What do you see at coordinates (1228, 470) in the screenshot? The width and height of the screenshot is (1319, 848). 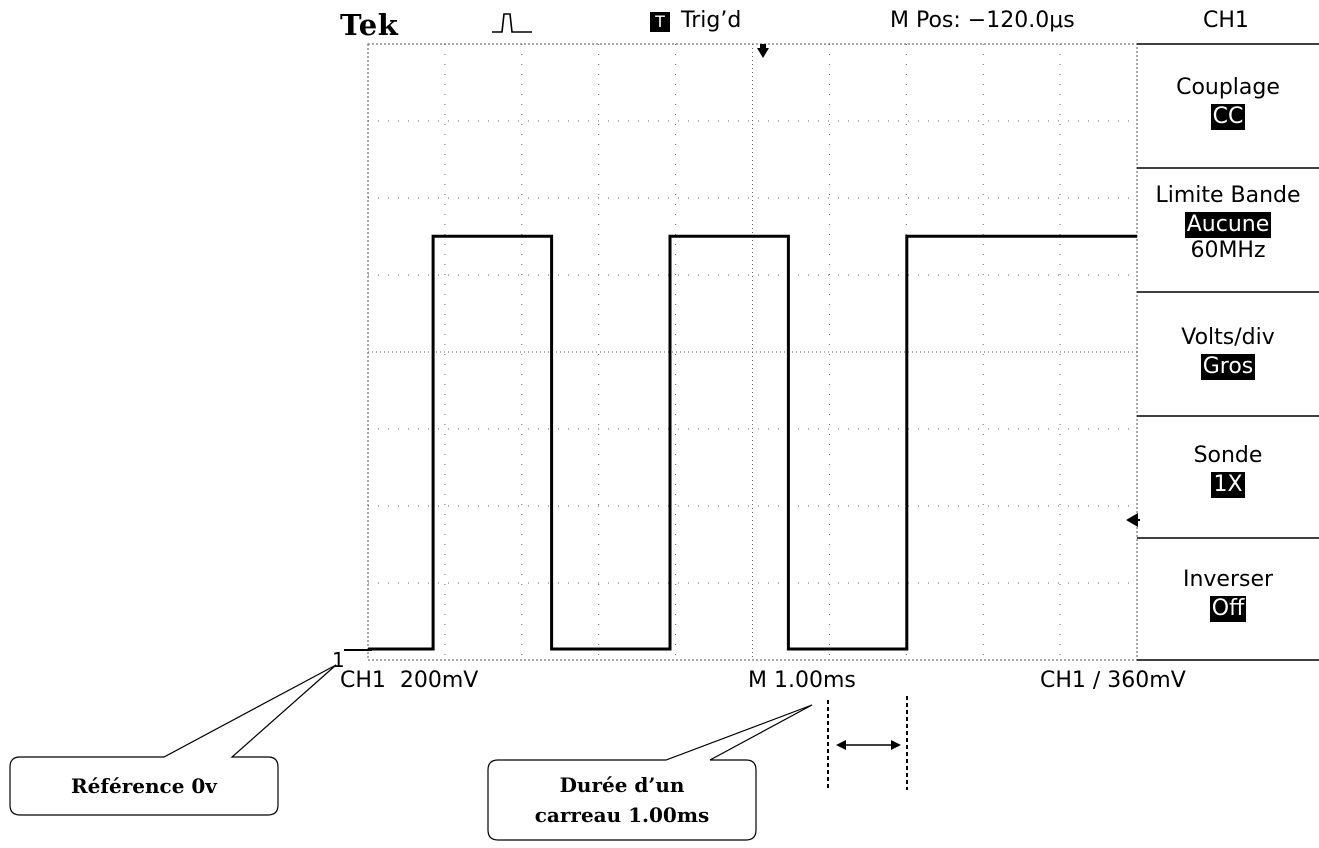 I see `menu-probe: Sonde 1X` at bounding box center [1228, 470].